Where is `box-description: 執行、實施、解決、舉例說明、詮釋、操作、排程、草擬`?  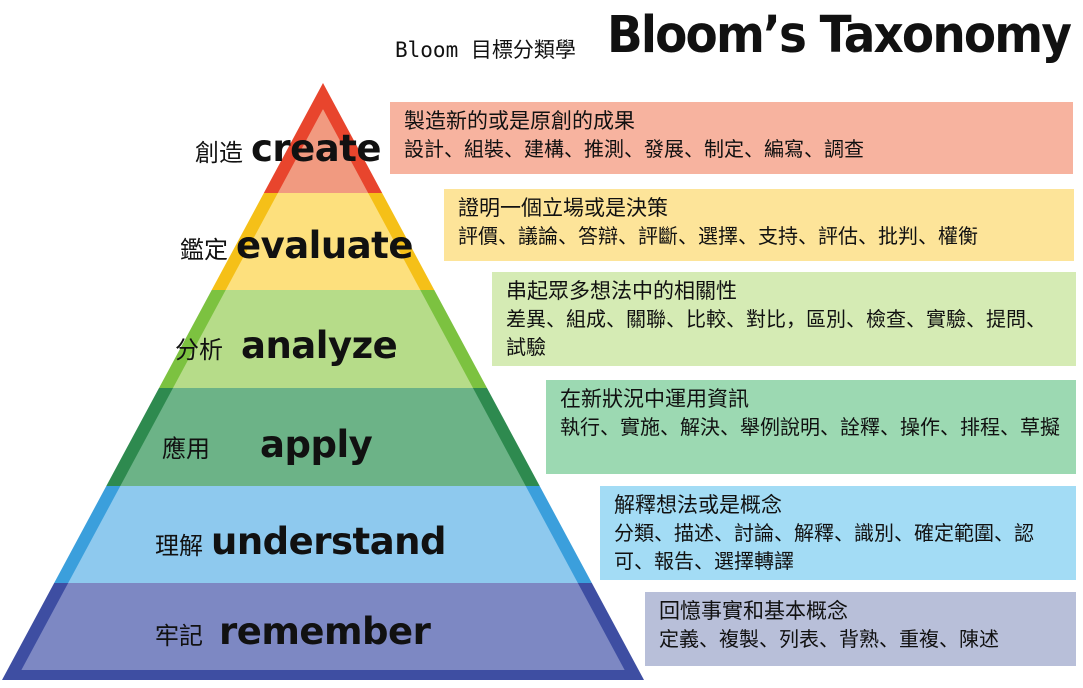
box-description: 執行、實施、解決、舉例說明、詮釋、操作、排程、草擬 is located at coordinates (810, 427).